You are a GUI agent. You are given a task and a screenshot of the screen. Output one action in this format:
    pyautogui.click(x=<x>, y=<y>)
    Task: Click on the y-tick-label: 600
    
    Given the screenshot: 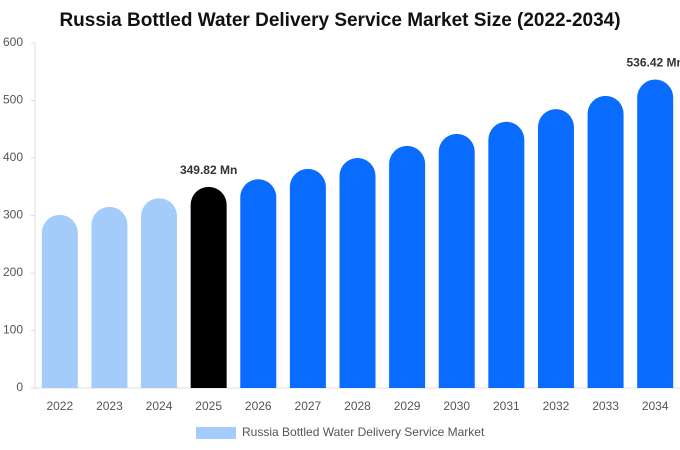 What is the action you would take?
    pyautogui.click(x=13, y=42)
    